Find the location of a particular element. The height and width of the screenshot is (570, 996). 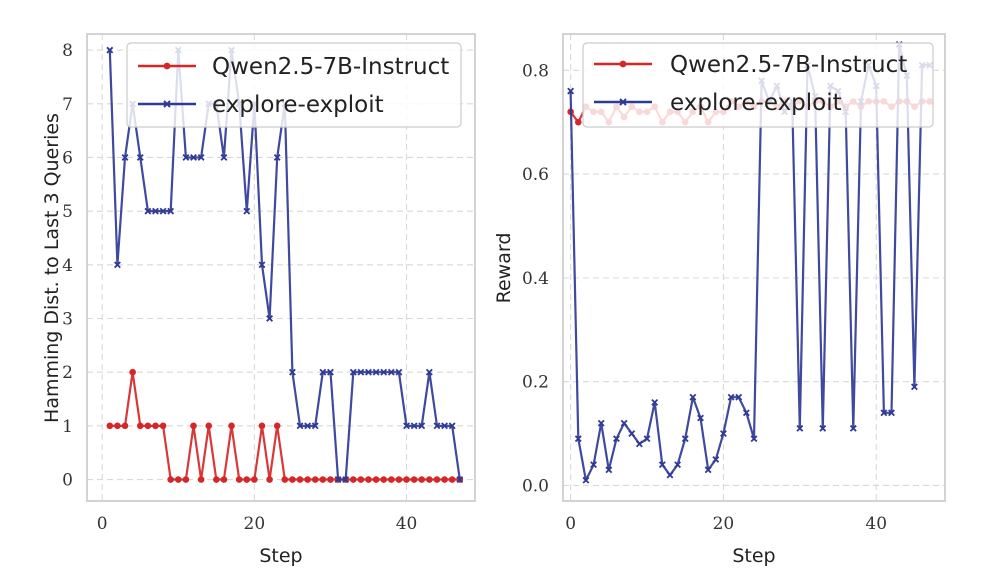

left-x-tick-label: 40 is located at coordinates (407, 524).